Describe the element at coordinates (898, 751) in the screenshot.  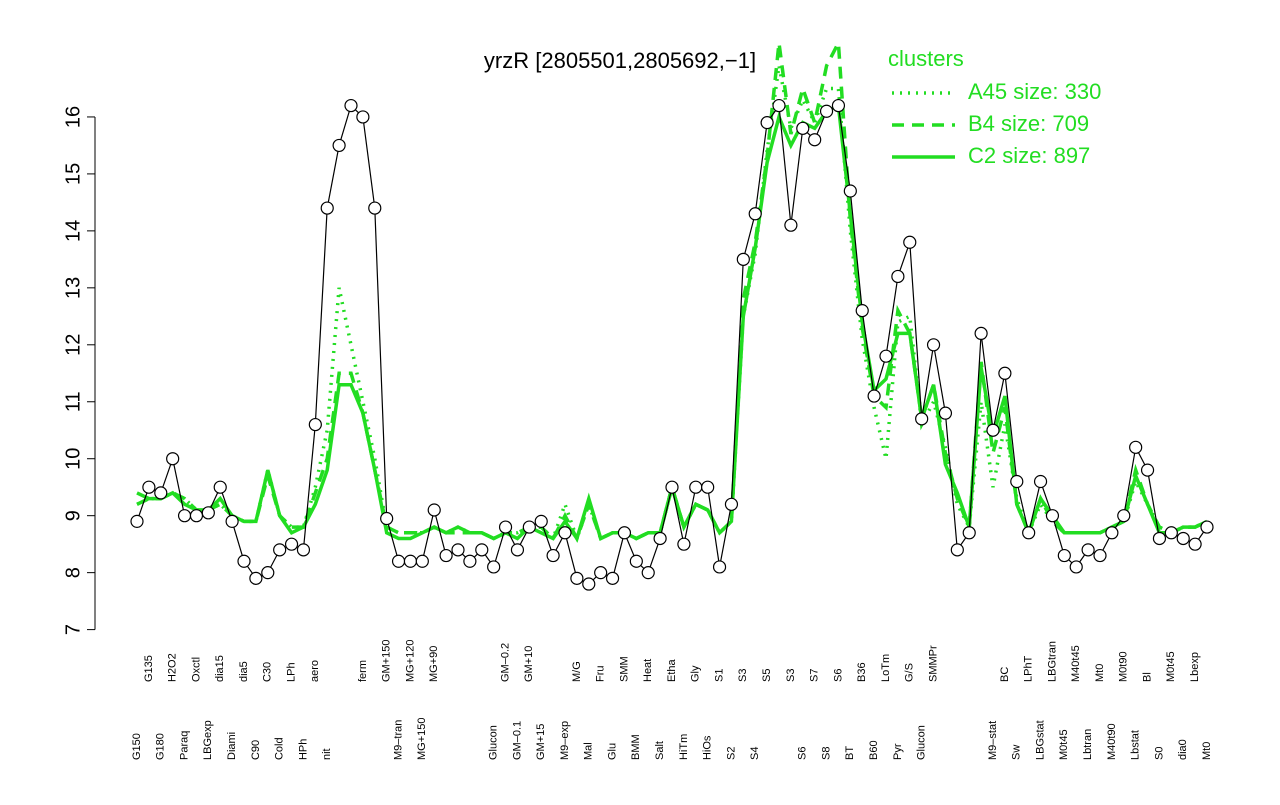
I see `x-tick-label: Pyr` at that location.